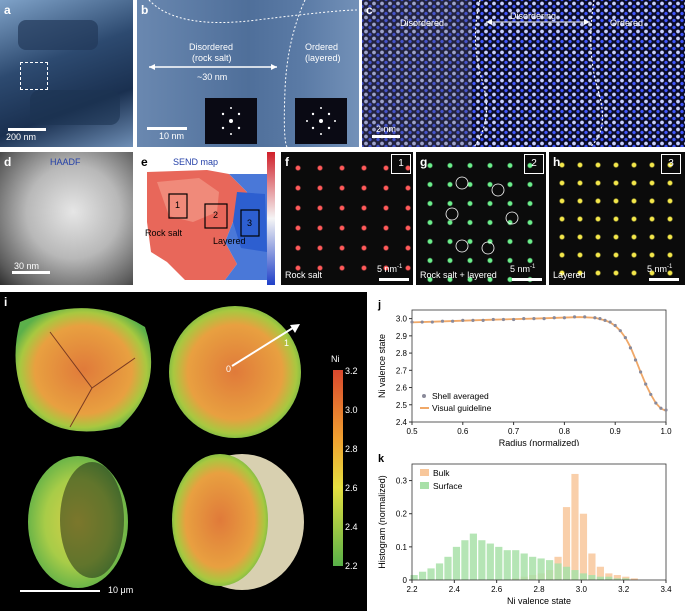 Image resolution: width=685 pixels, height=611 pixels. What do you see at coordinates (412, 431) in the screenshot?
I see `x-tick-label: 0.5` at bounding box center [412, 431].